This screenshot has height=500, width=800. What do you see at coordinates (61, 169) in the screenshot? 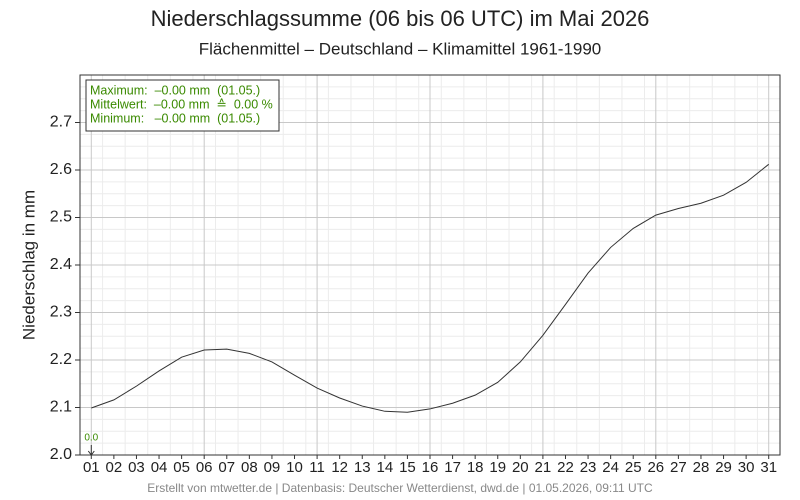
I see `y-tick-label: 2.6` at bounding box center [61, 169].